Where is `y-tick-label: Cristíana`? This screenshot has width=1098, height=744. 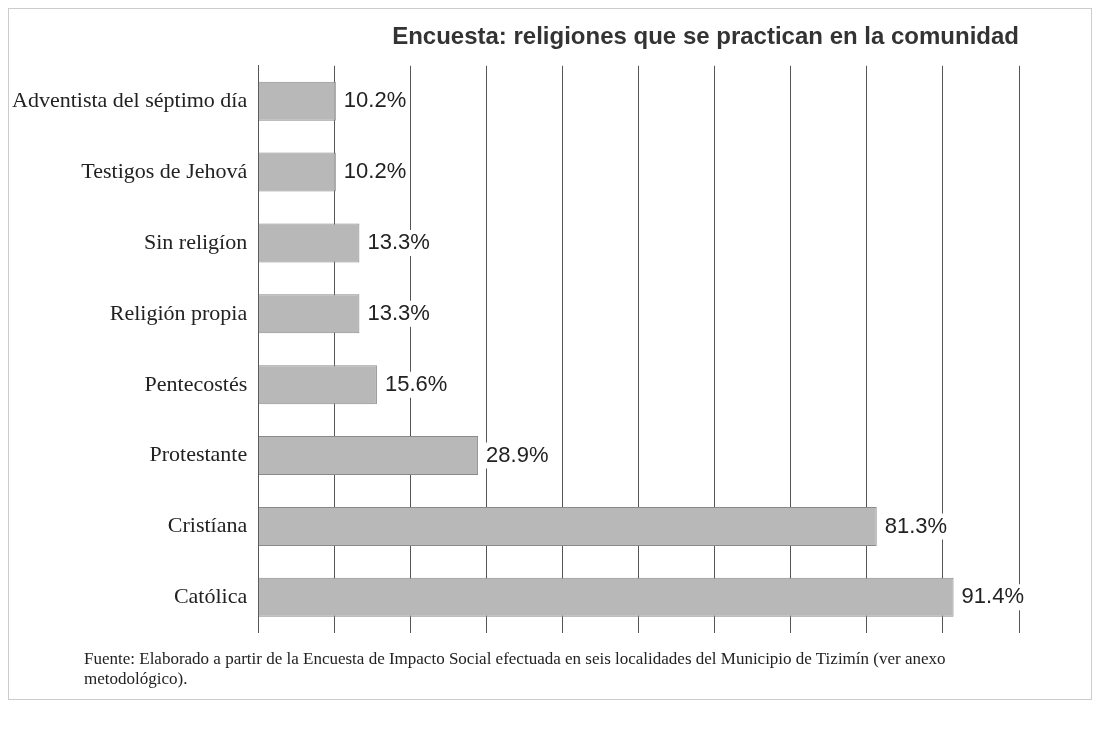
y-tick-label: Cristíana is located at coordinates (207, 525).